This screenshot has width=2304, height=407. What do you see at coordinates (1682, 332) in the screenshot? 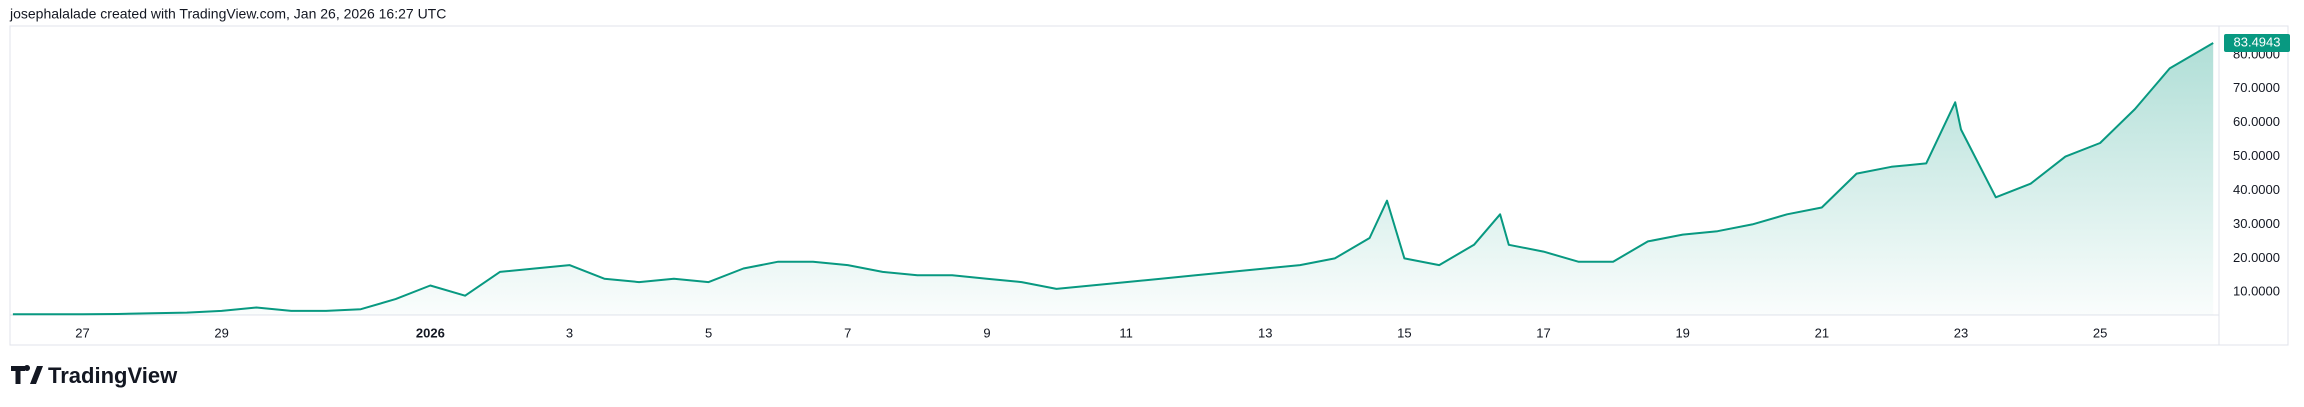
I see `x-tick-label: 19` at bounding box center [1682, 332].